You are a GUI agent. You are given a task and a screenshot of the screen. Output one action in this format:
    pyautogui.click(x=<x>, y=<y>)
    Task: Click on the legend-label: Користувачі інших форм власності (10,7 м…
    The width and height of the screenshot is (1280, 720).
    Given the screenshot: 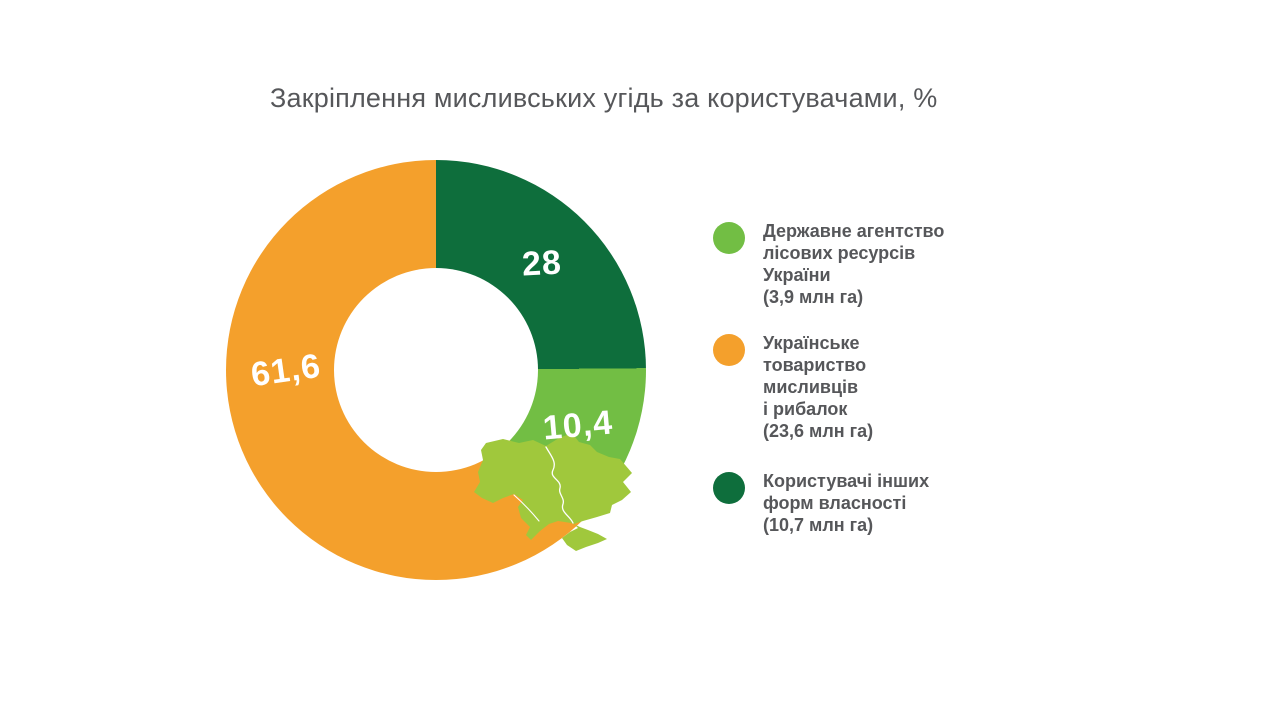 What is the action you would take?
    pyautogui.click(x=846, y=503)
    